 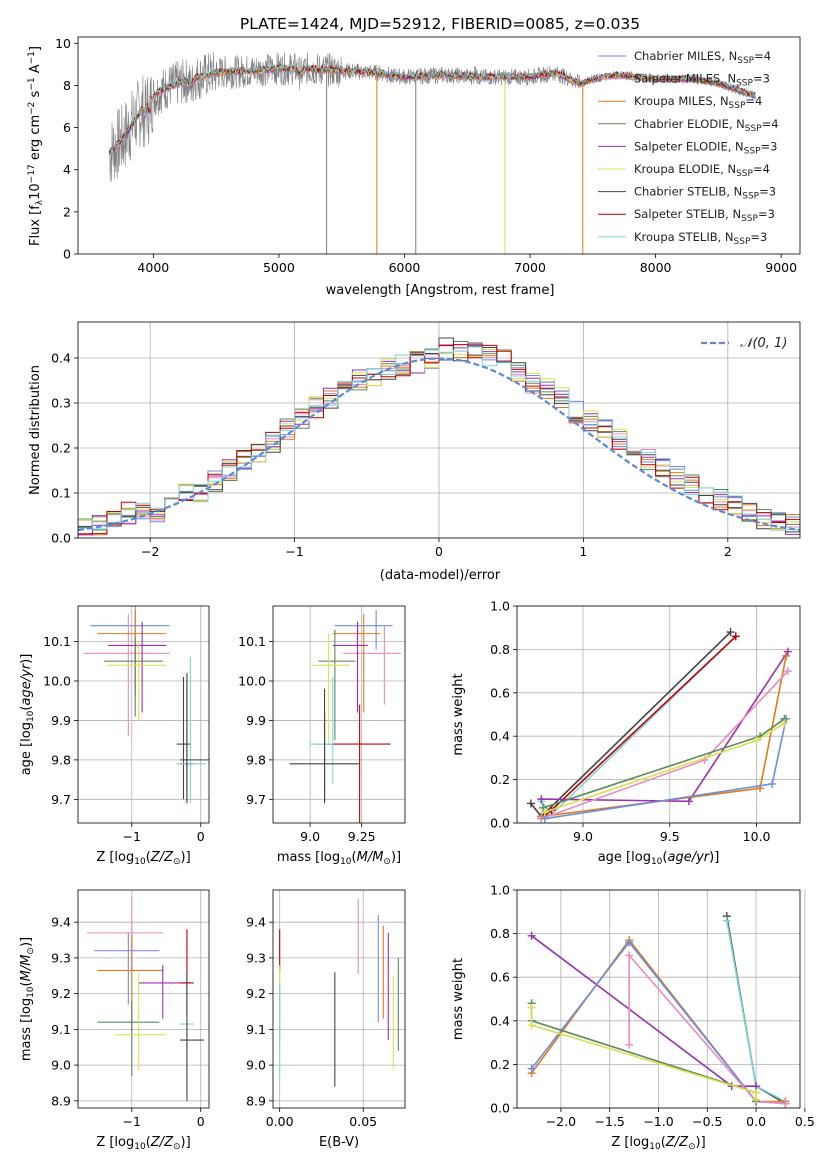 What do you see at coordinates (280, 1121) in the screenshot?
I see `x-tick-label: 0.00` at bounding box center [280, 1121].